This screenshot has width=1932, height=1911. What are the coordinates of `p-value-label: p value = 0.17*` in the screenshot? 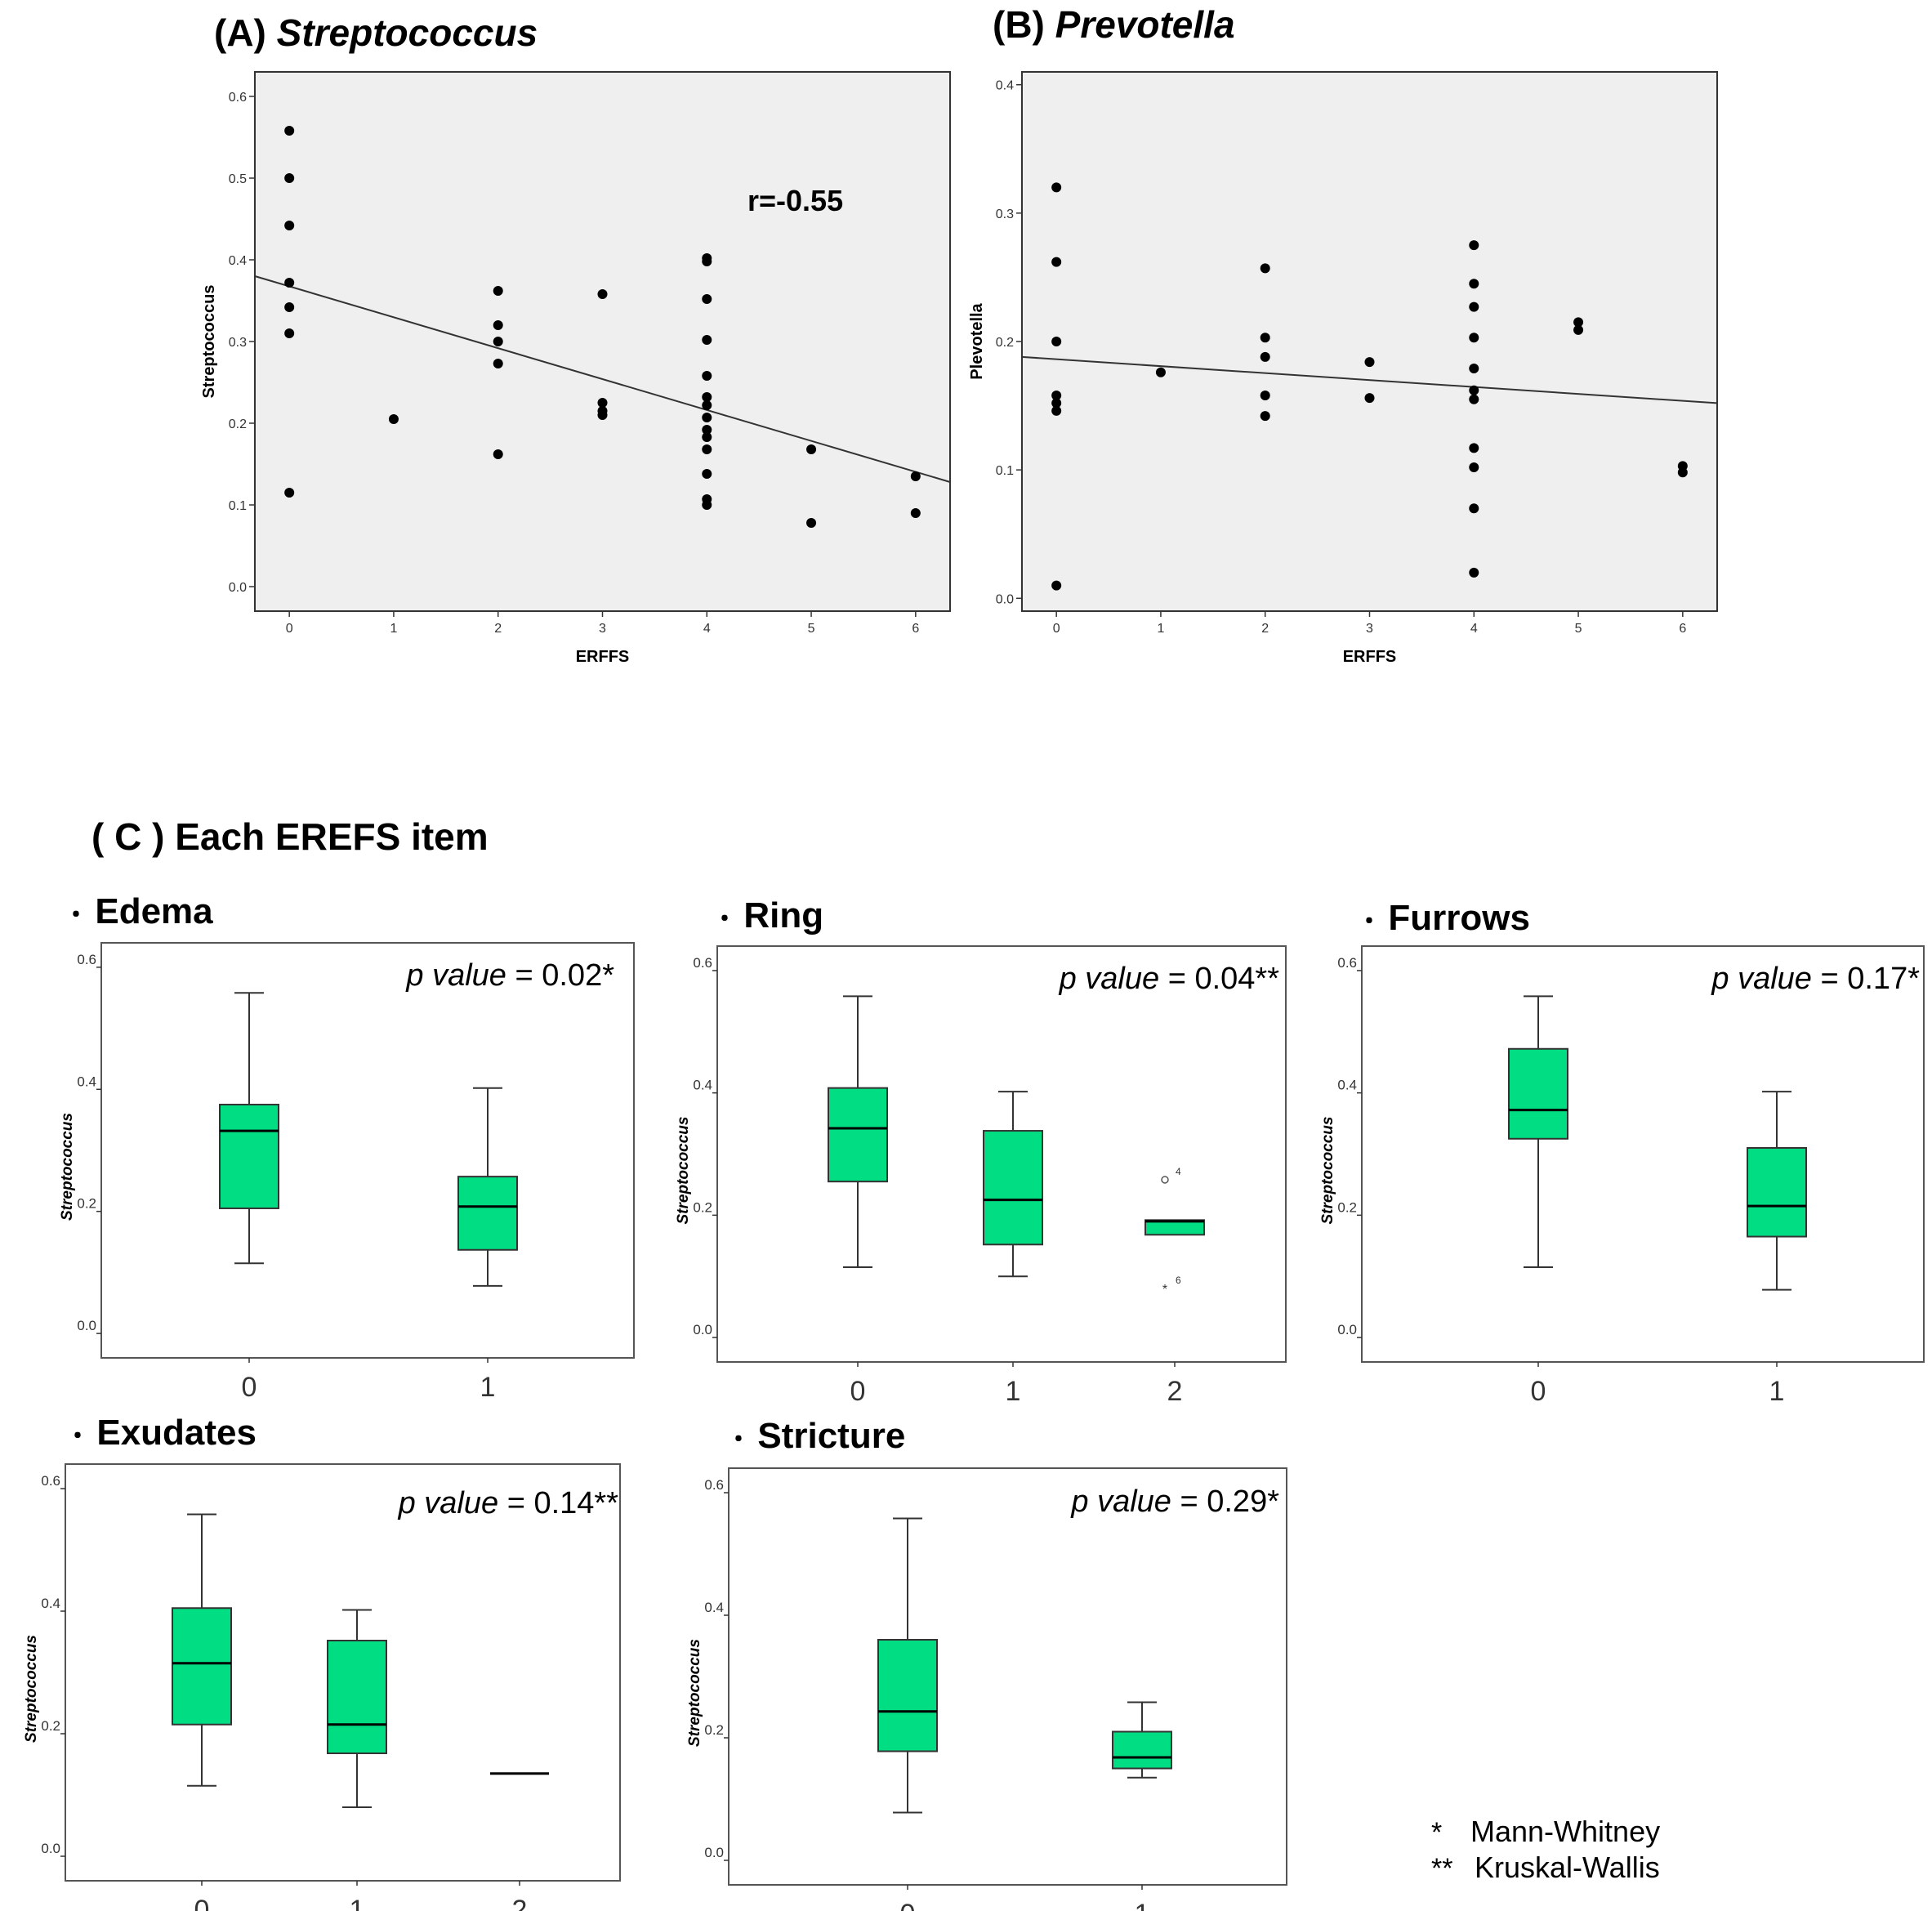 It's located at (1815, 979).